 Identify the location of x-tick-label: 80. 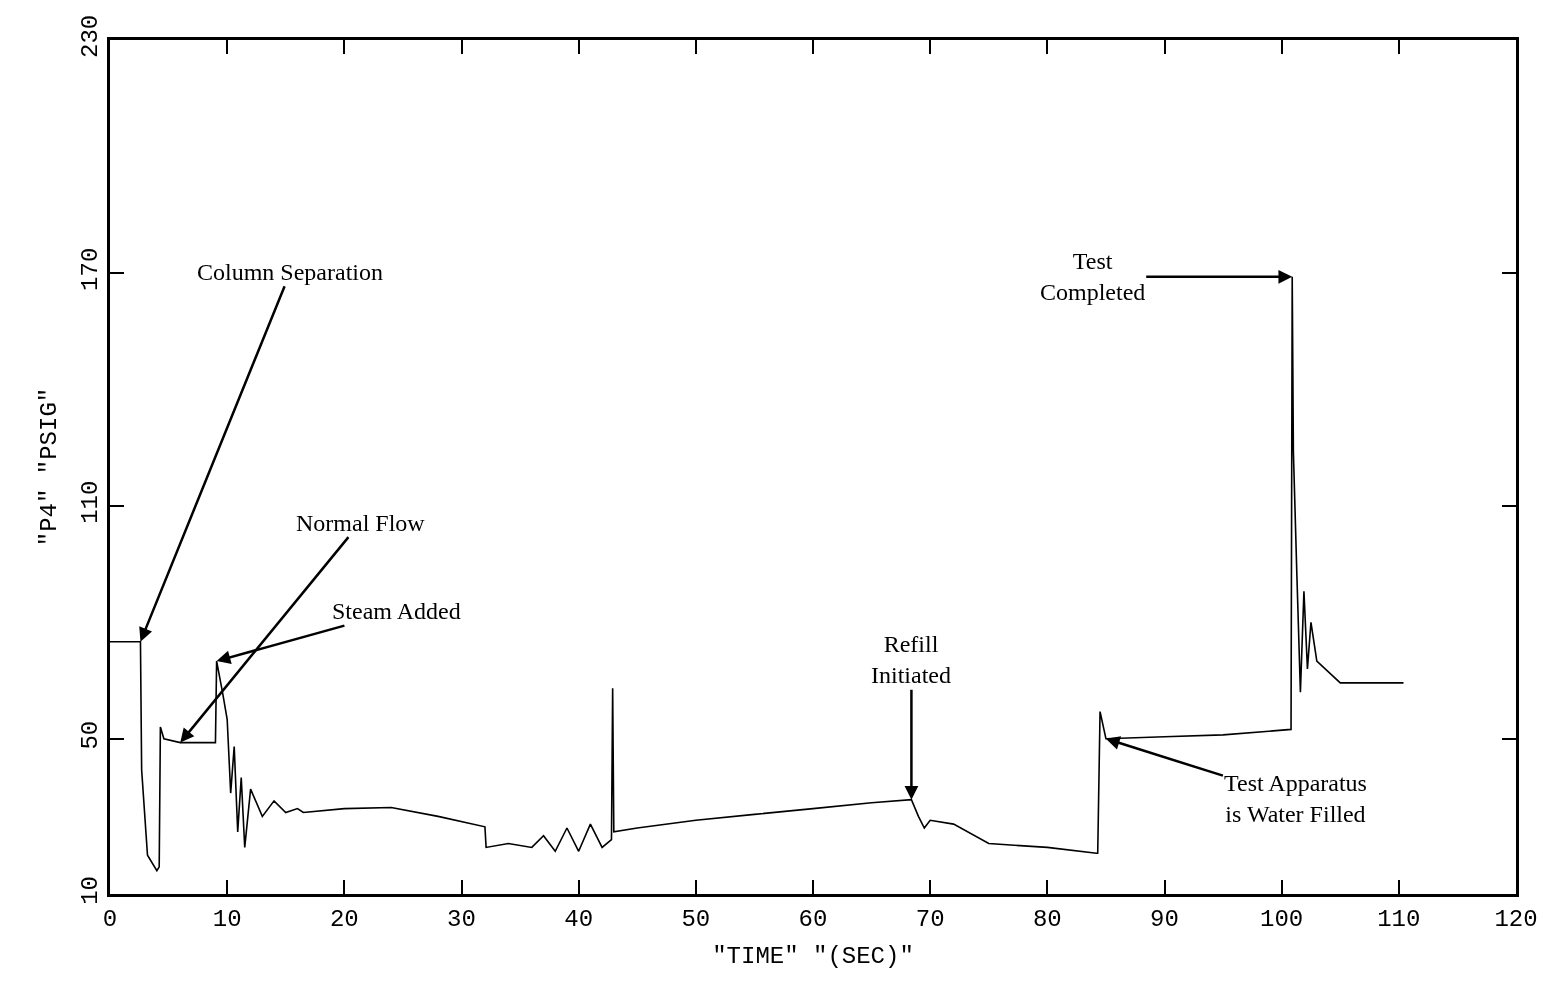
(1047, 919).